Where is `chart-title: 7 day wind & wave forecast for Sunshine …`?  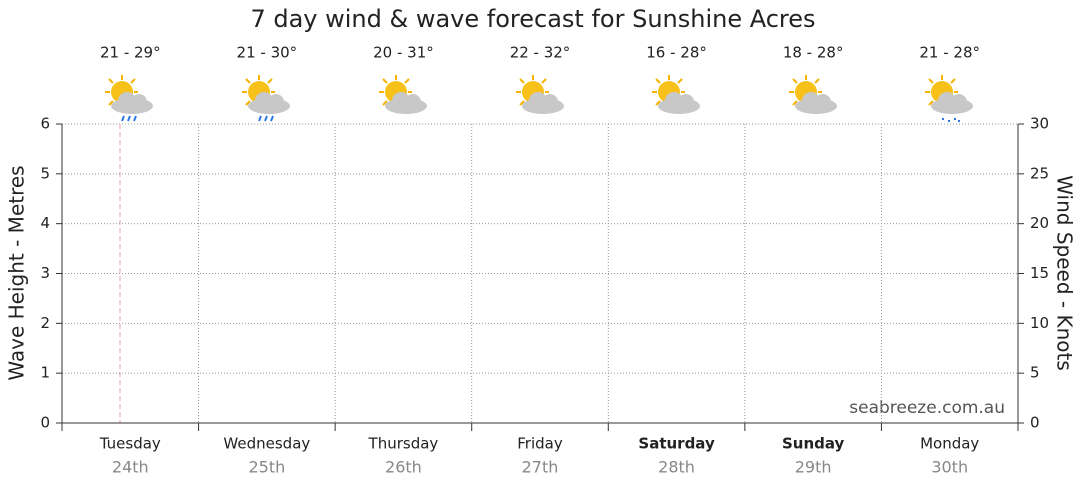 chart-title: 7 day wind & wave forecast for Sunshine … is located at coordinates (532, 19).